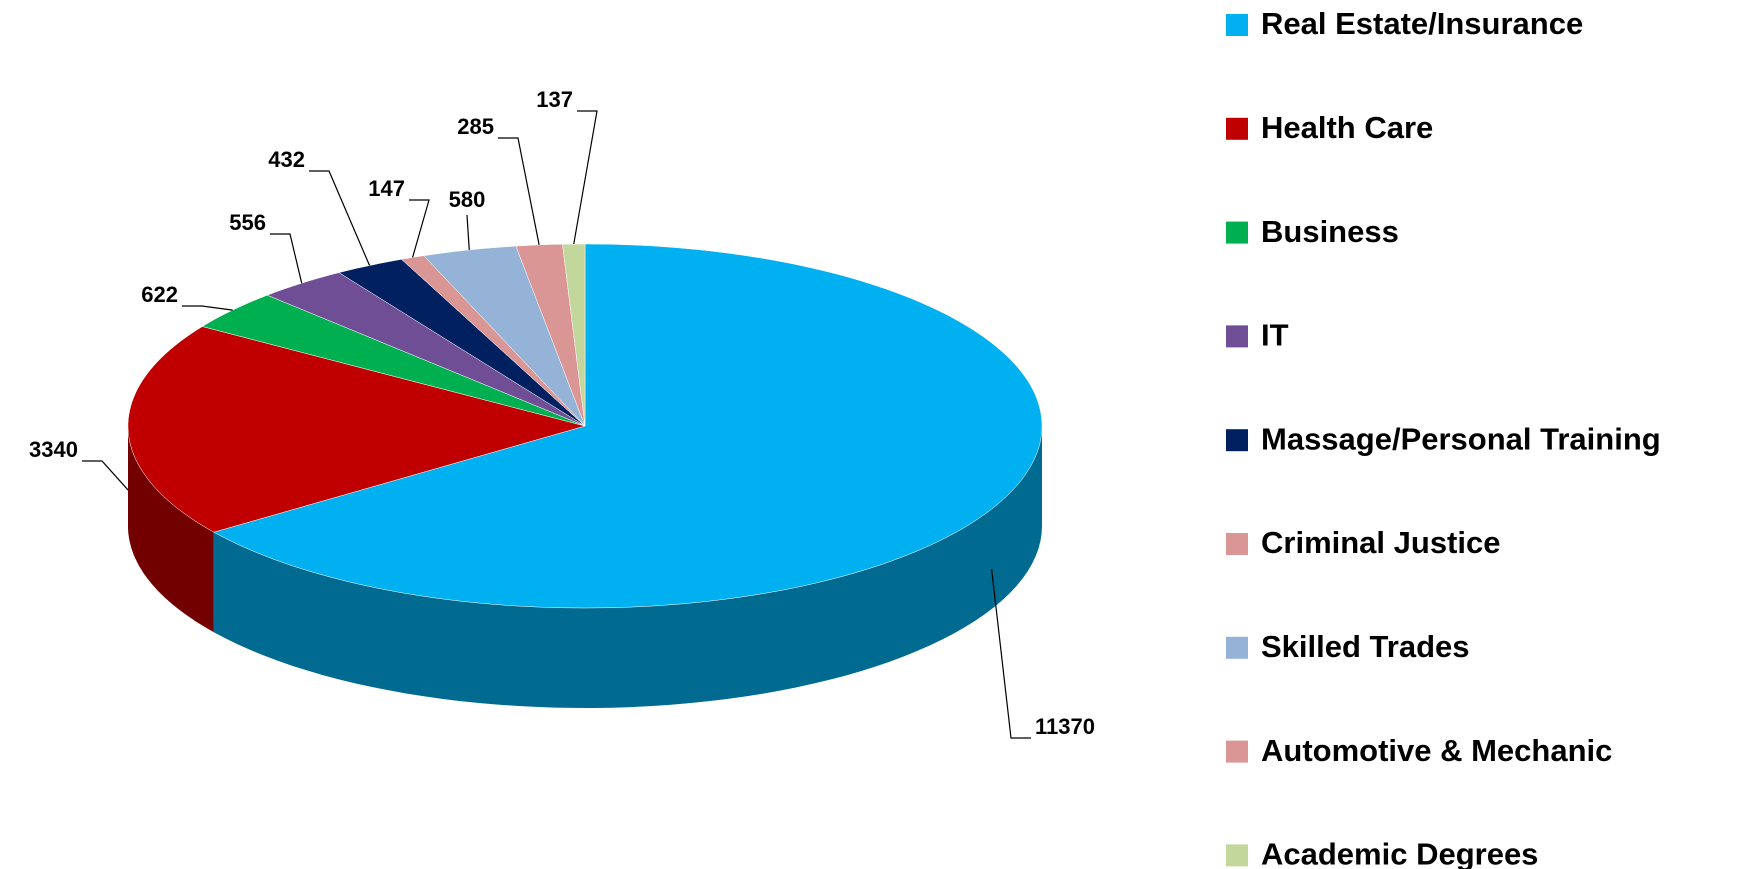 This screenshot has width=1748, height=869. Describe the element at coordinates (247, 222) in the screenshot. I see `data-label: 556` at that location.